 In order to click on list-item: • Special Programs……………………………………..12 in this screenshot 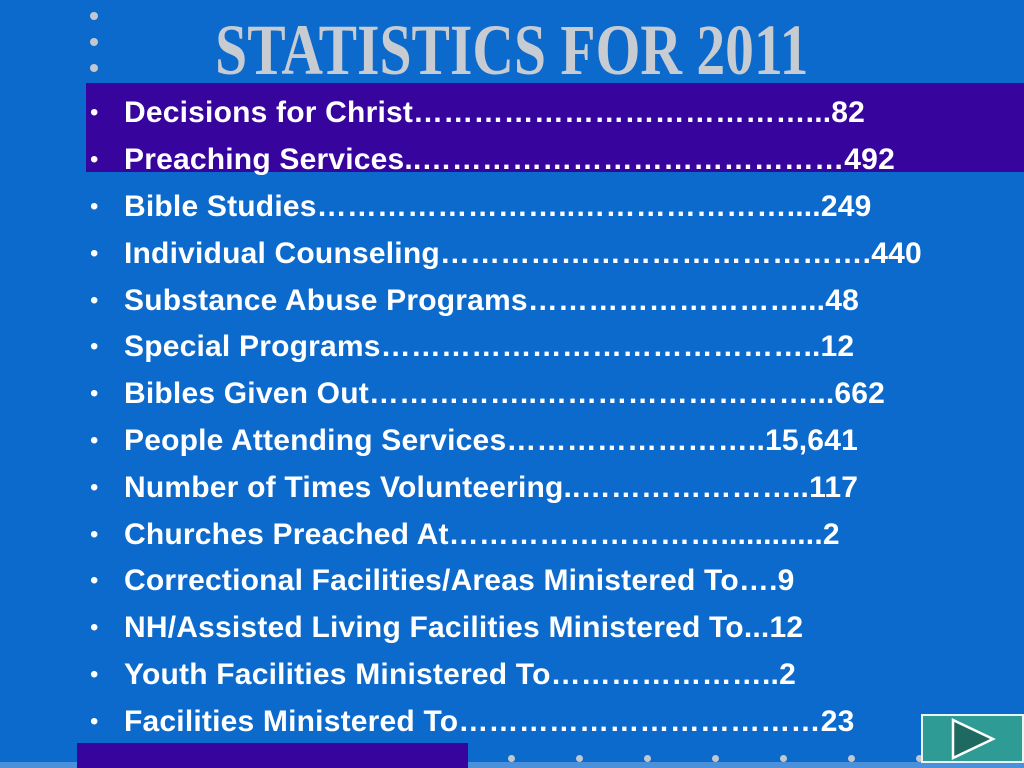, I will do `click(512, 347)`.